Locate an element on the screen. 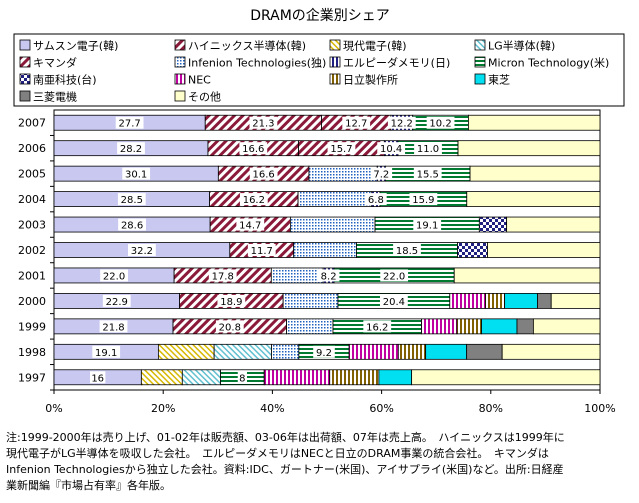  data-label: 9.2 is located at coordinates (324, 353).